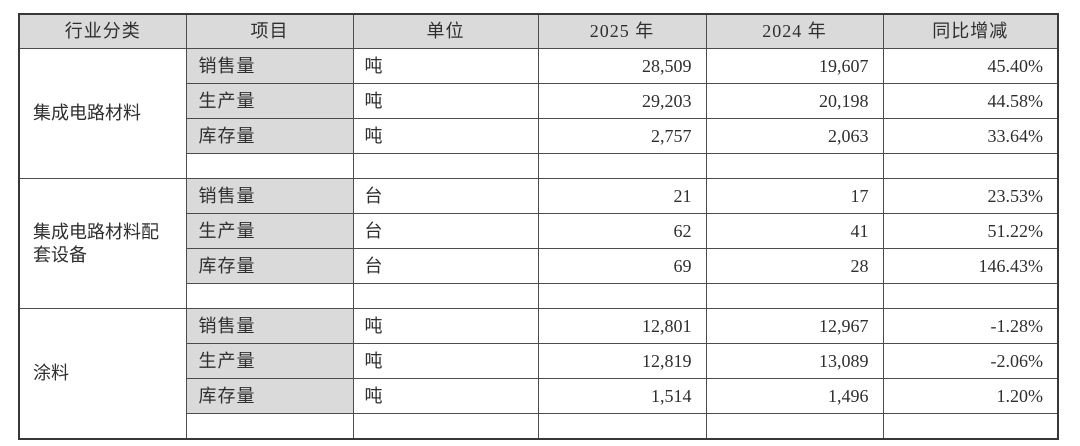 This screenshot has height=446, width=1080. What do you see at coordinates (970, 66) in the screenshot?
I see `yoy-cell: 45.40%` at bounding box center [970, 66].